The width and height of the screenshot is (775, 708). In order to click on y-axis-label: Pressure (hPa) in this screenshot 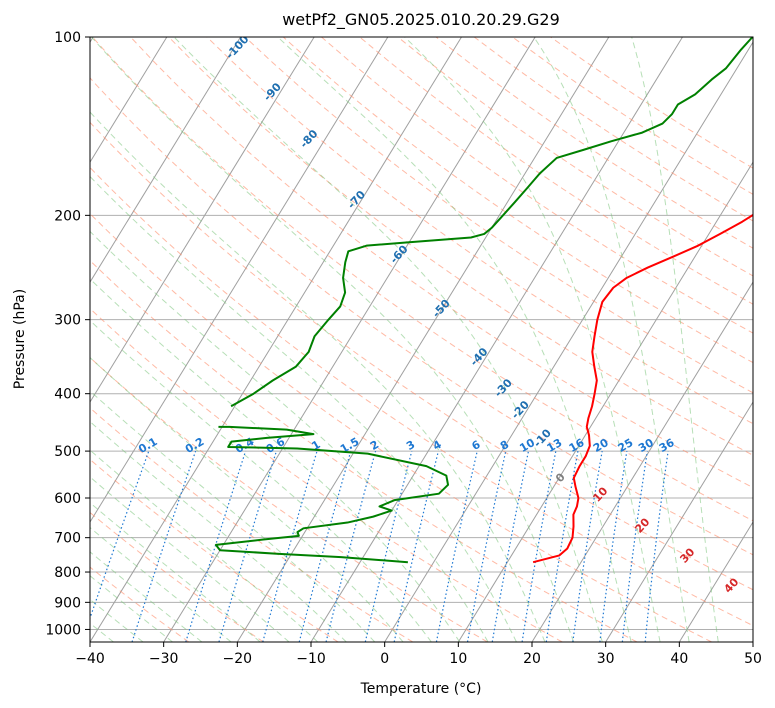, I will do `click(20, 339)`.